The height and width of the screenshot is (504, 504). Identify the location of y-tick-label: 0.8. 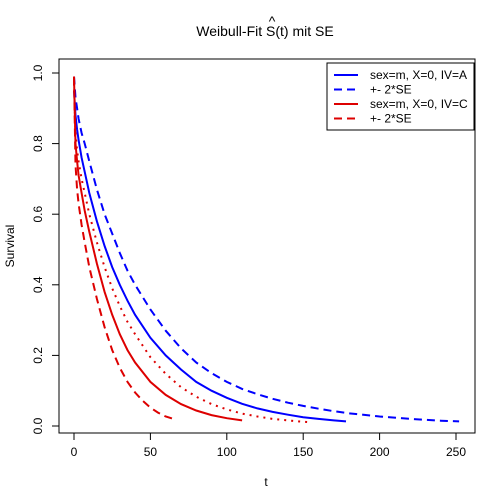
(38, 143).